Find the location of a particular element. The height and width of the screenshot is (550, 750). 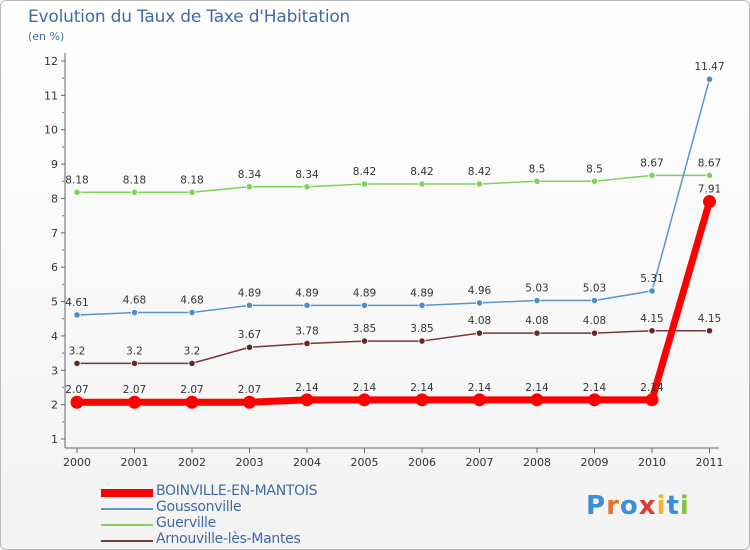

x-tick-label: 2011 is located at coordinates (710, 462).